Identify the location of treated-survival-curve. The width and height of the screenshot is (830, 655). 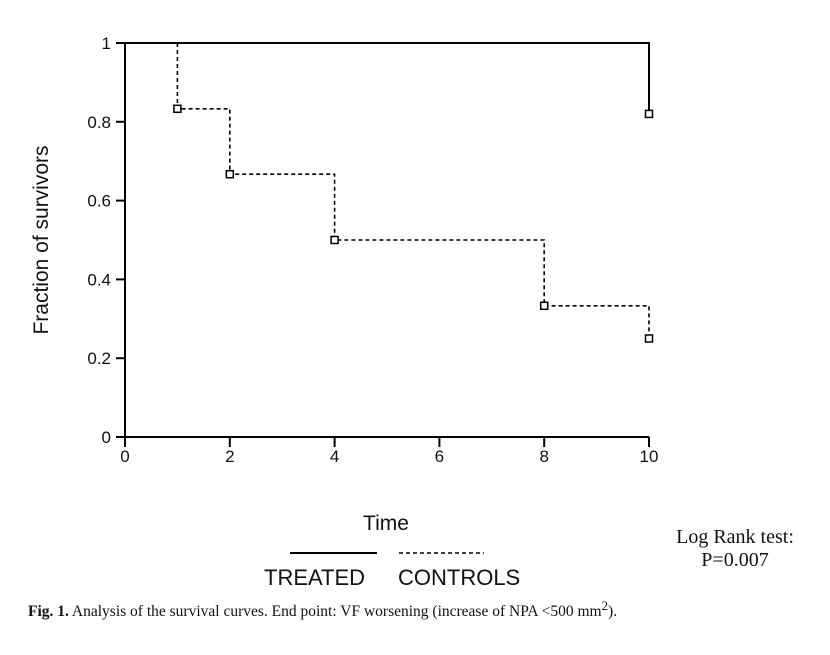
(387, 78).